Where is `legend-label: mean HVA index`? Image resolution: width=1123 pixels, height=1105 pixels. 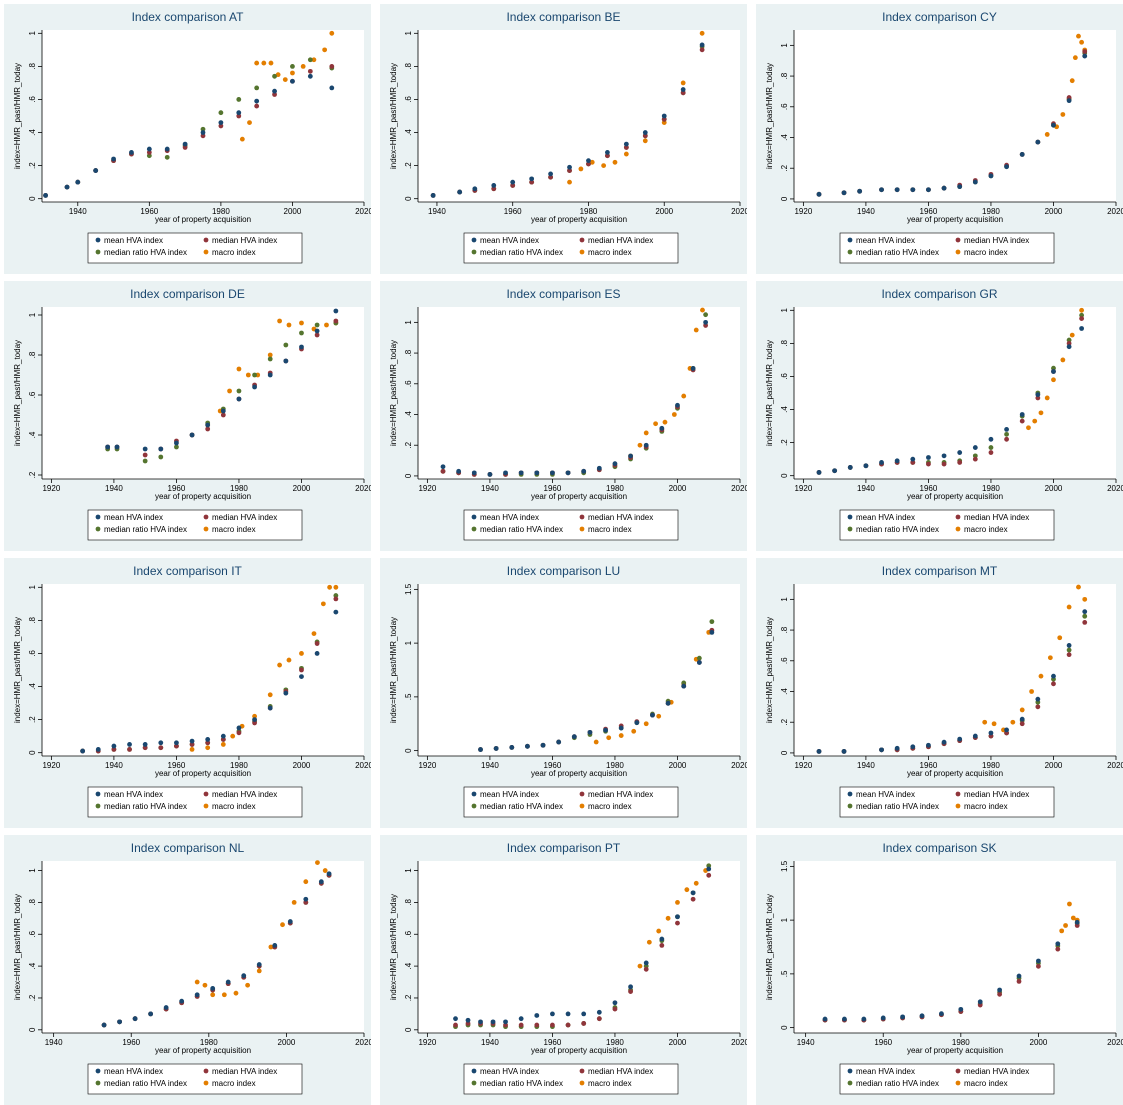
legend-label: mean HVA index is located at coordinates (133, 240).